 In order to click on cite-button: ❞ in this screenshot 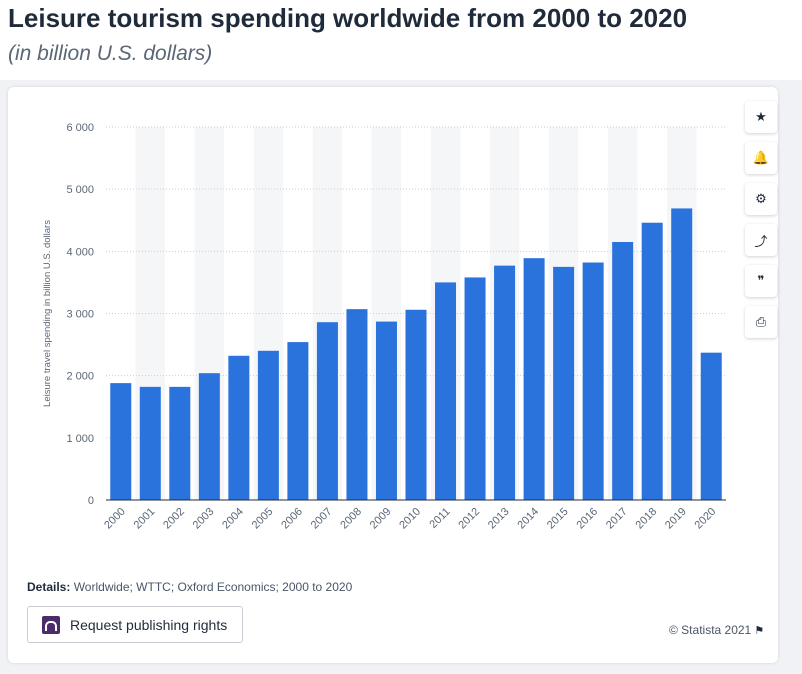, I will do `click(761, 281)`.